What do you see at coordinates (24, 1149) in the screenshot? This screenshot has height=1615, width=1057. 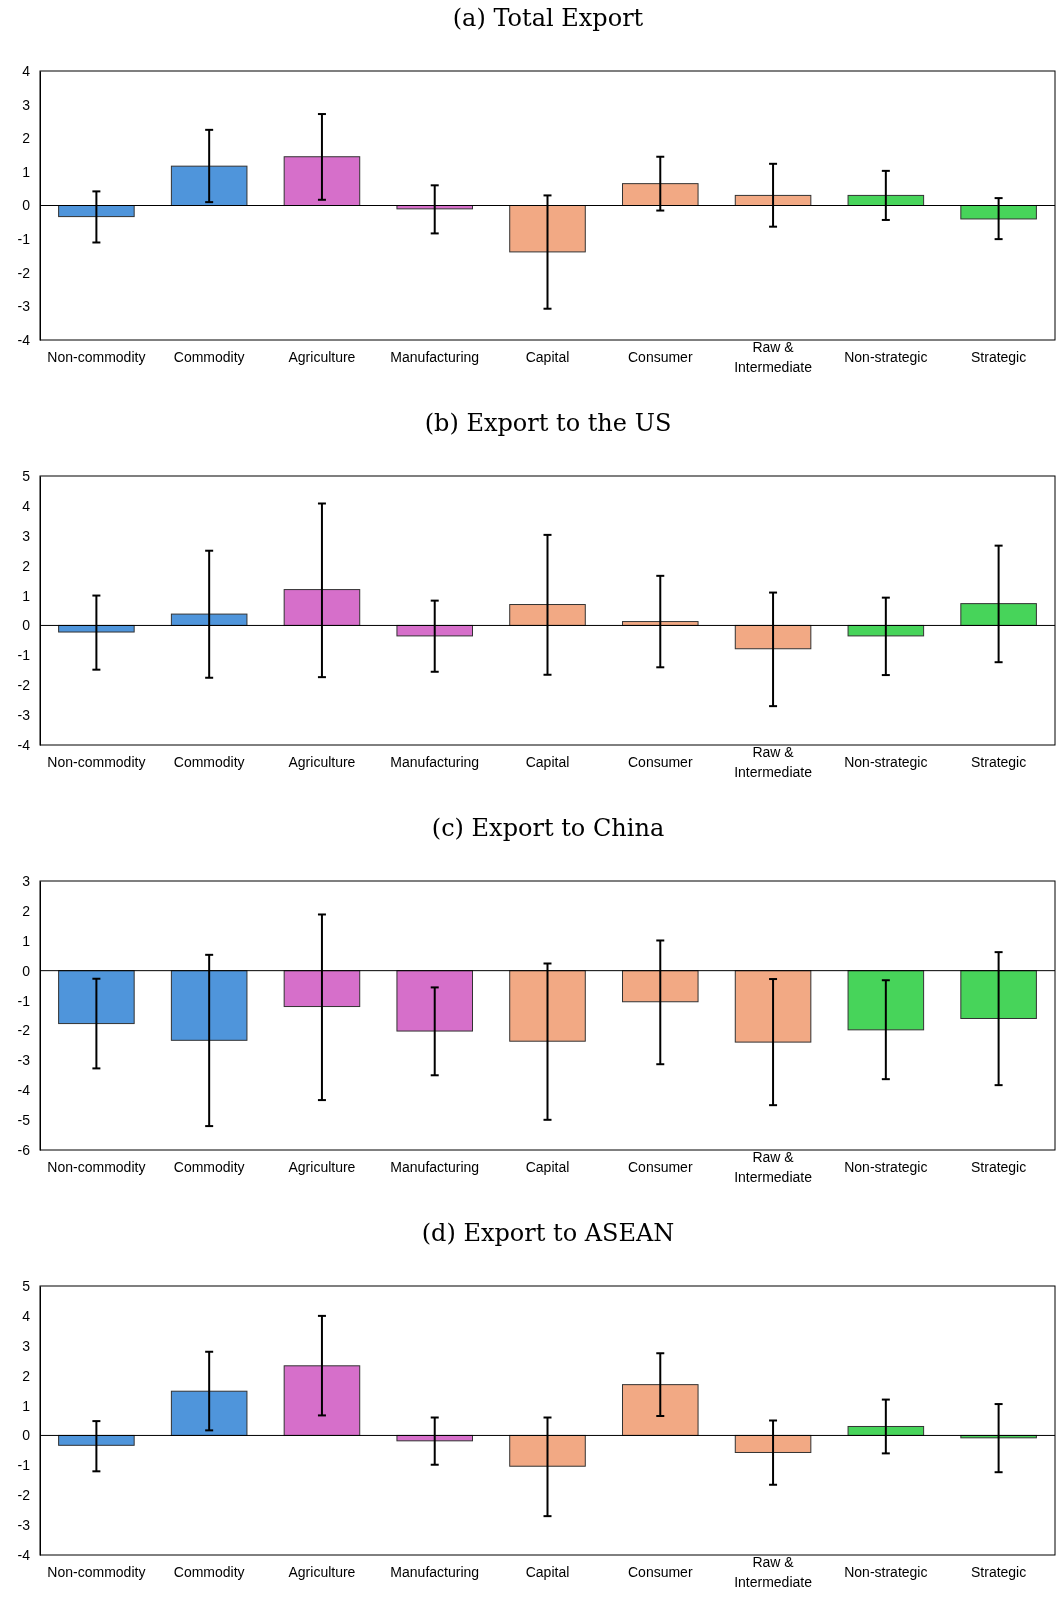 I see `y-tick-label: -6` at bounding box center [24, 1149].